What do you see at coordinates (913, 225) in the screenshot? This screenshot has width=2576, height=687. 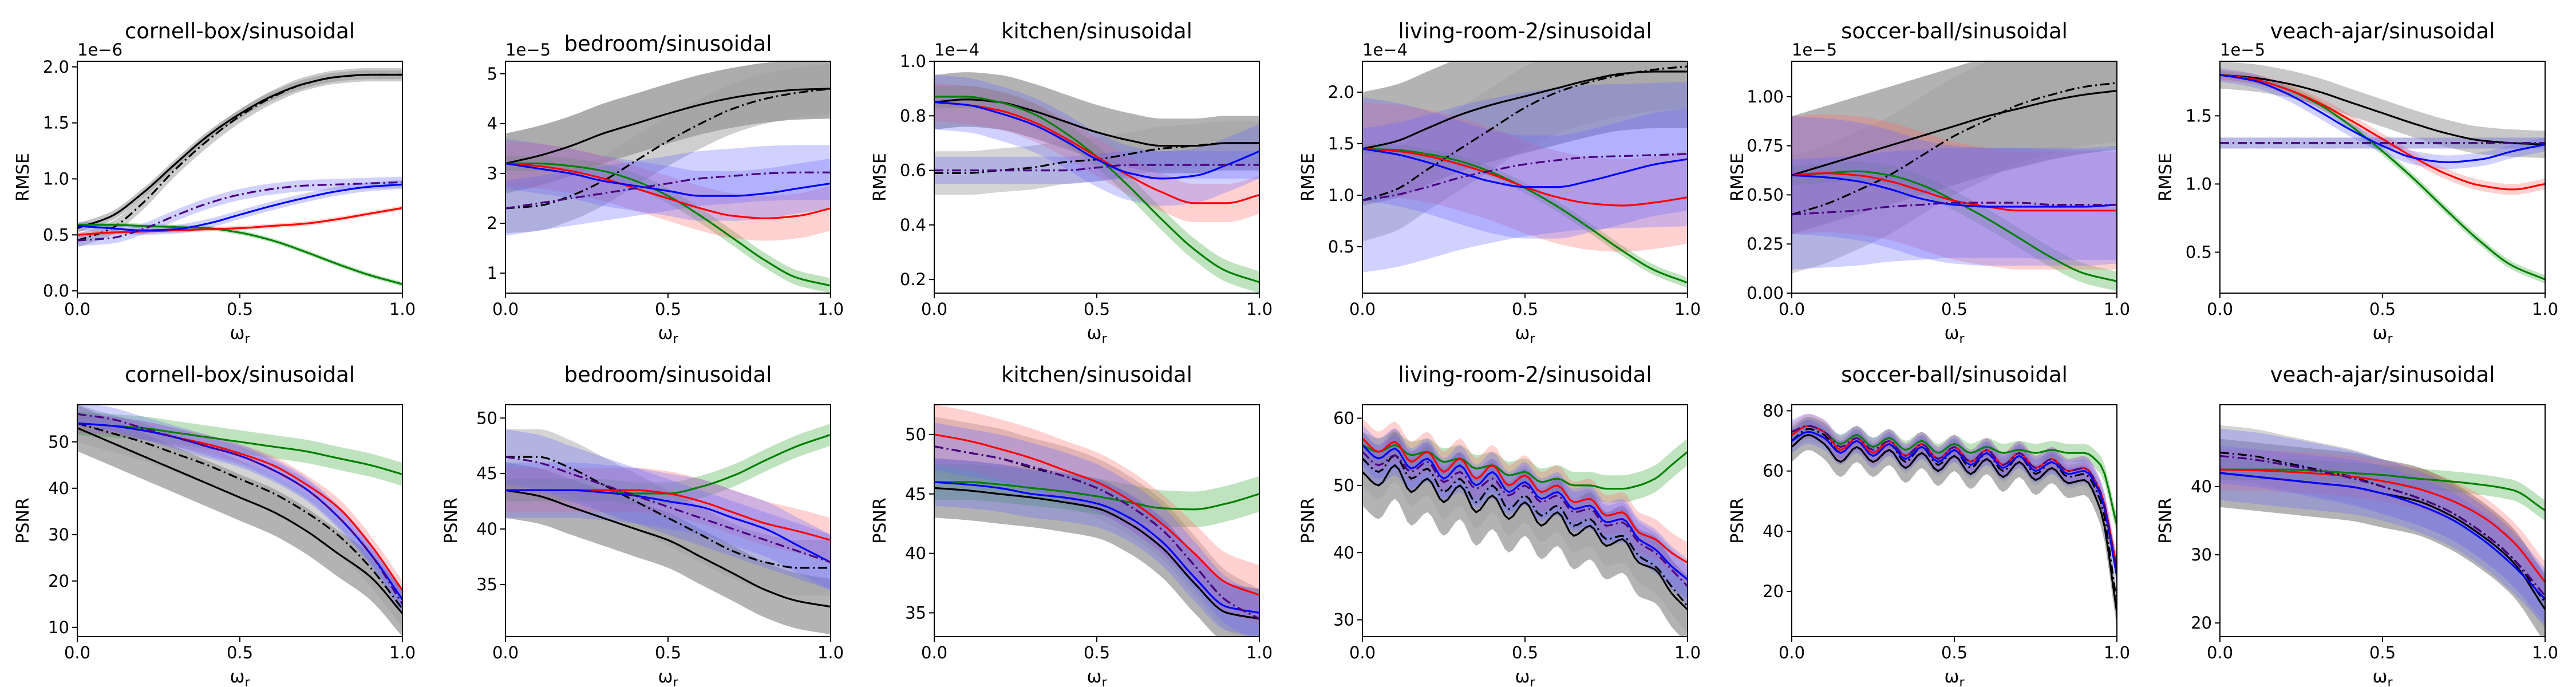 I see `y-tick-label: 0.4` at bounding box center [913, 225].